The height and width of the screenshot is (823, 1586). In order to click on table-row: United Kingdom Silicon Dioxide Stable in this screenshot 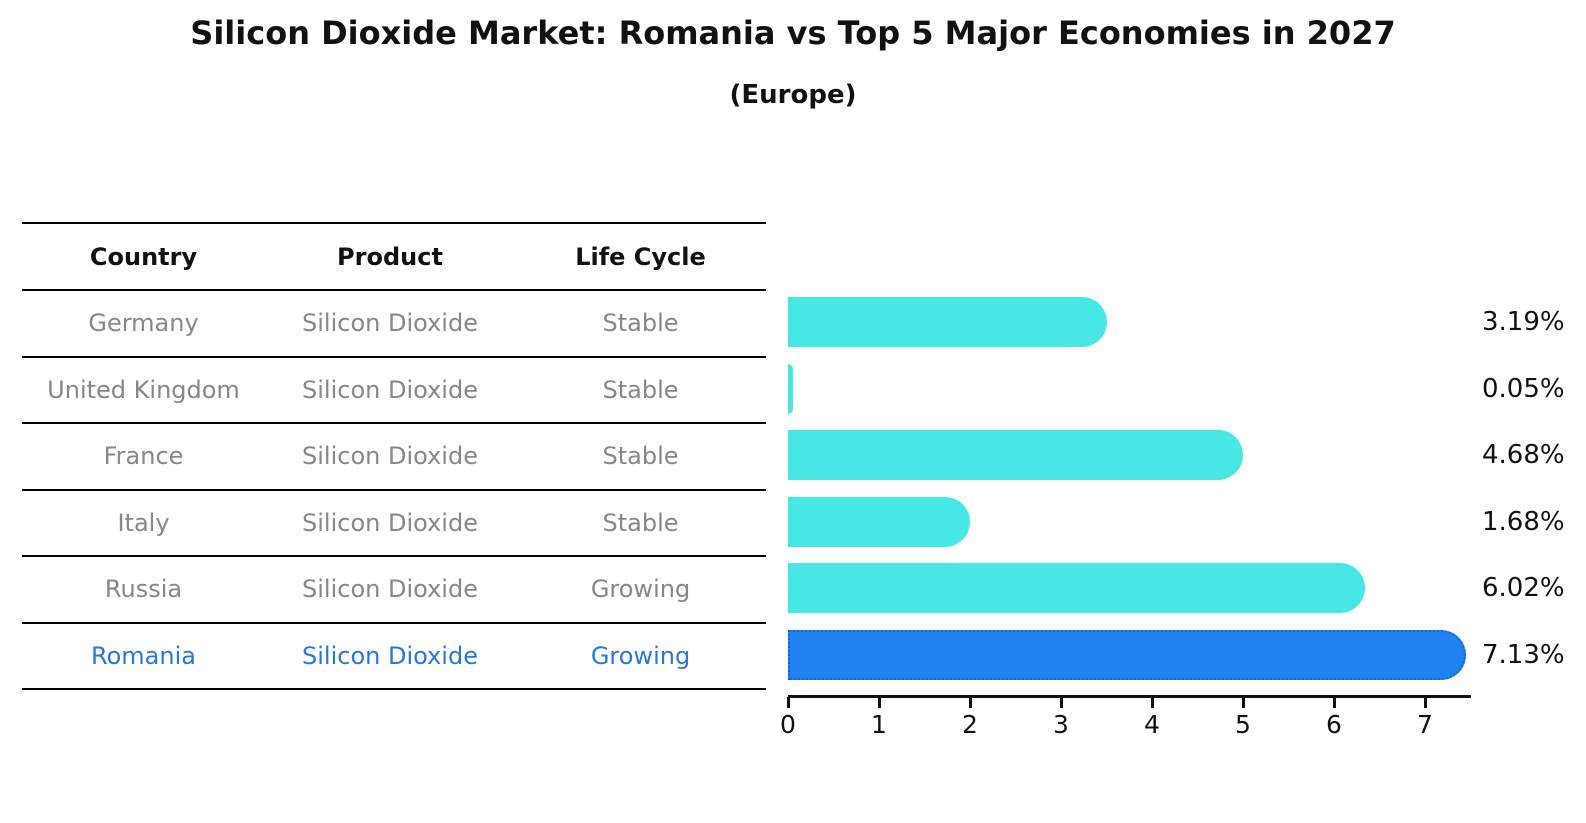, I will do `click(394, 391)`.